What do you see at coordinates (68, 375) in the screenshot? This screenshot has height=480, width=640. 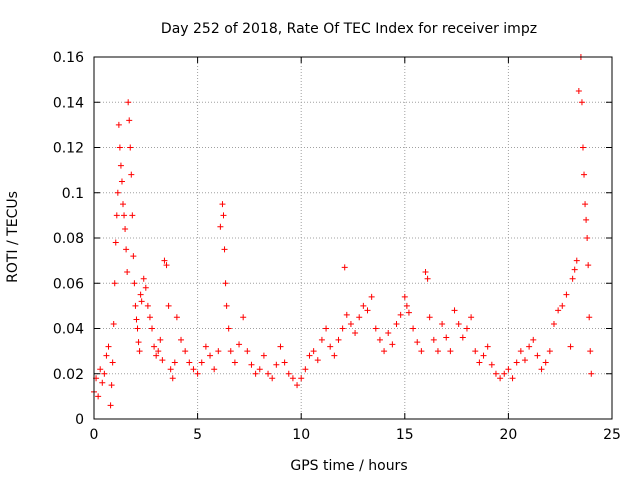 I see `y-tick-label: 0.02` at bounding box center [68, 375].